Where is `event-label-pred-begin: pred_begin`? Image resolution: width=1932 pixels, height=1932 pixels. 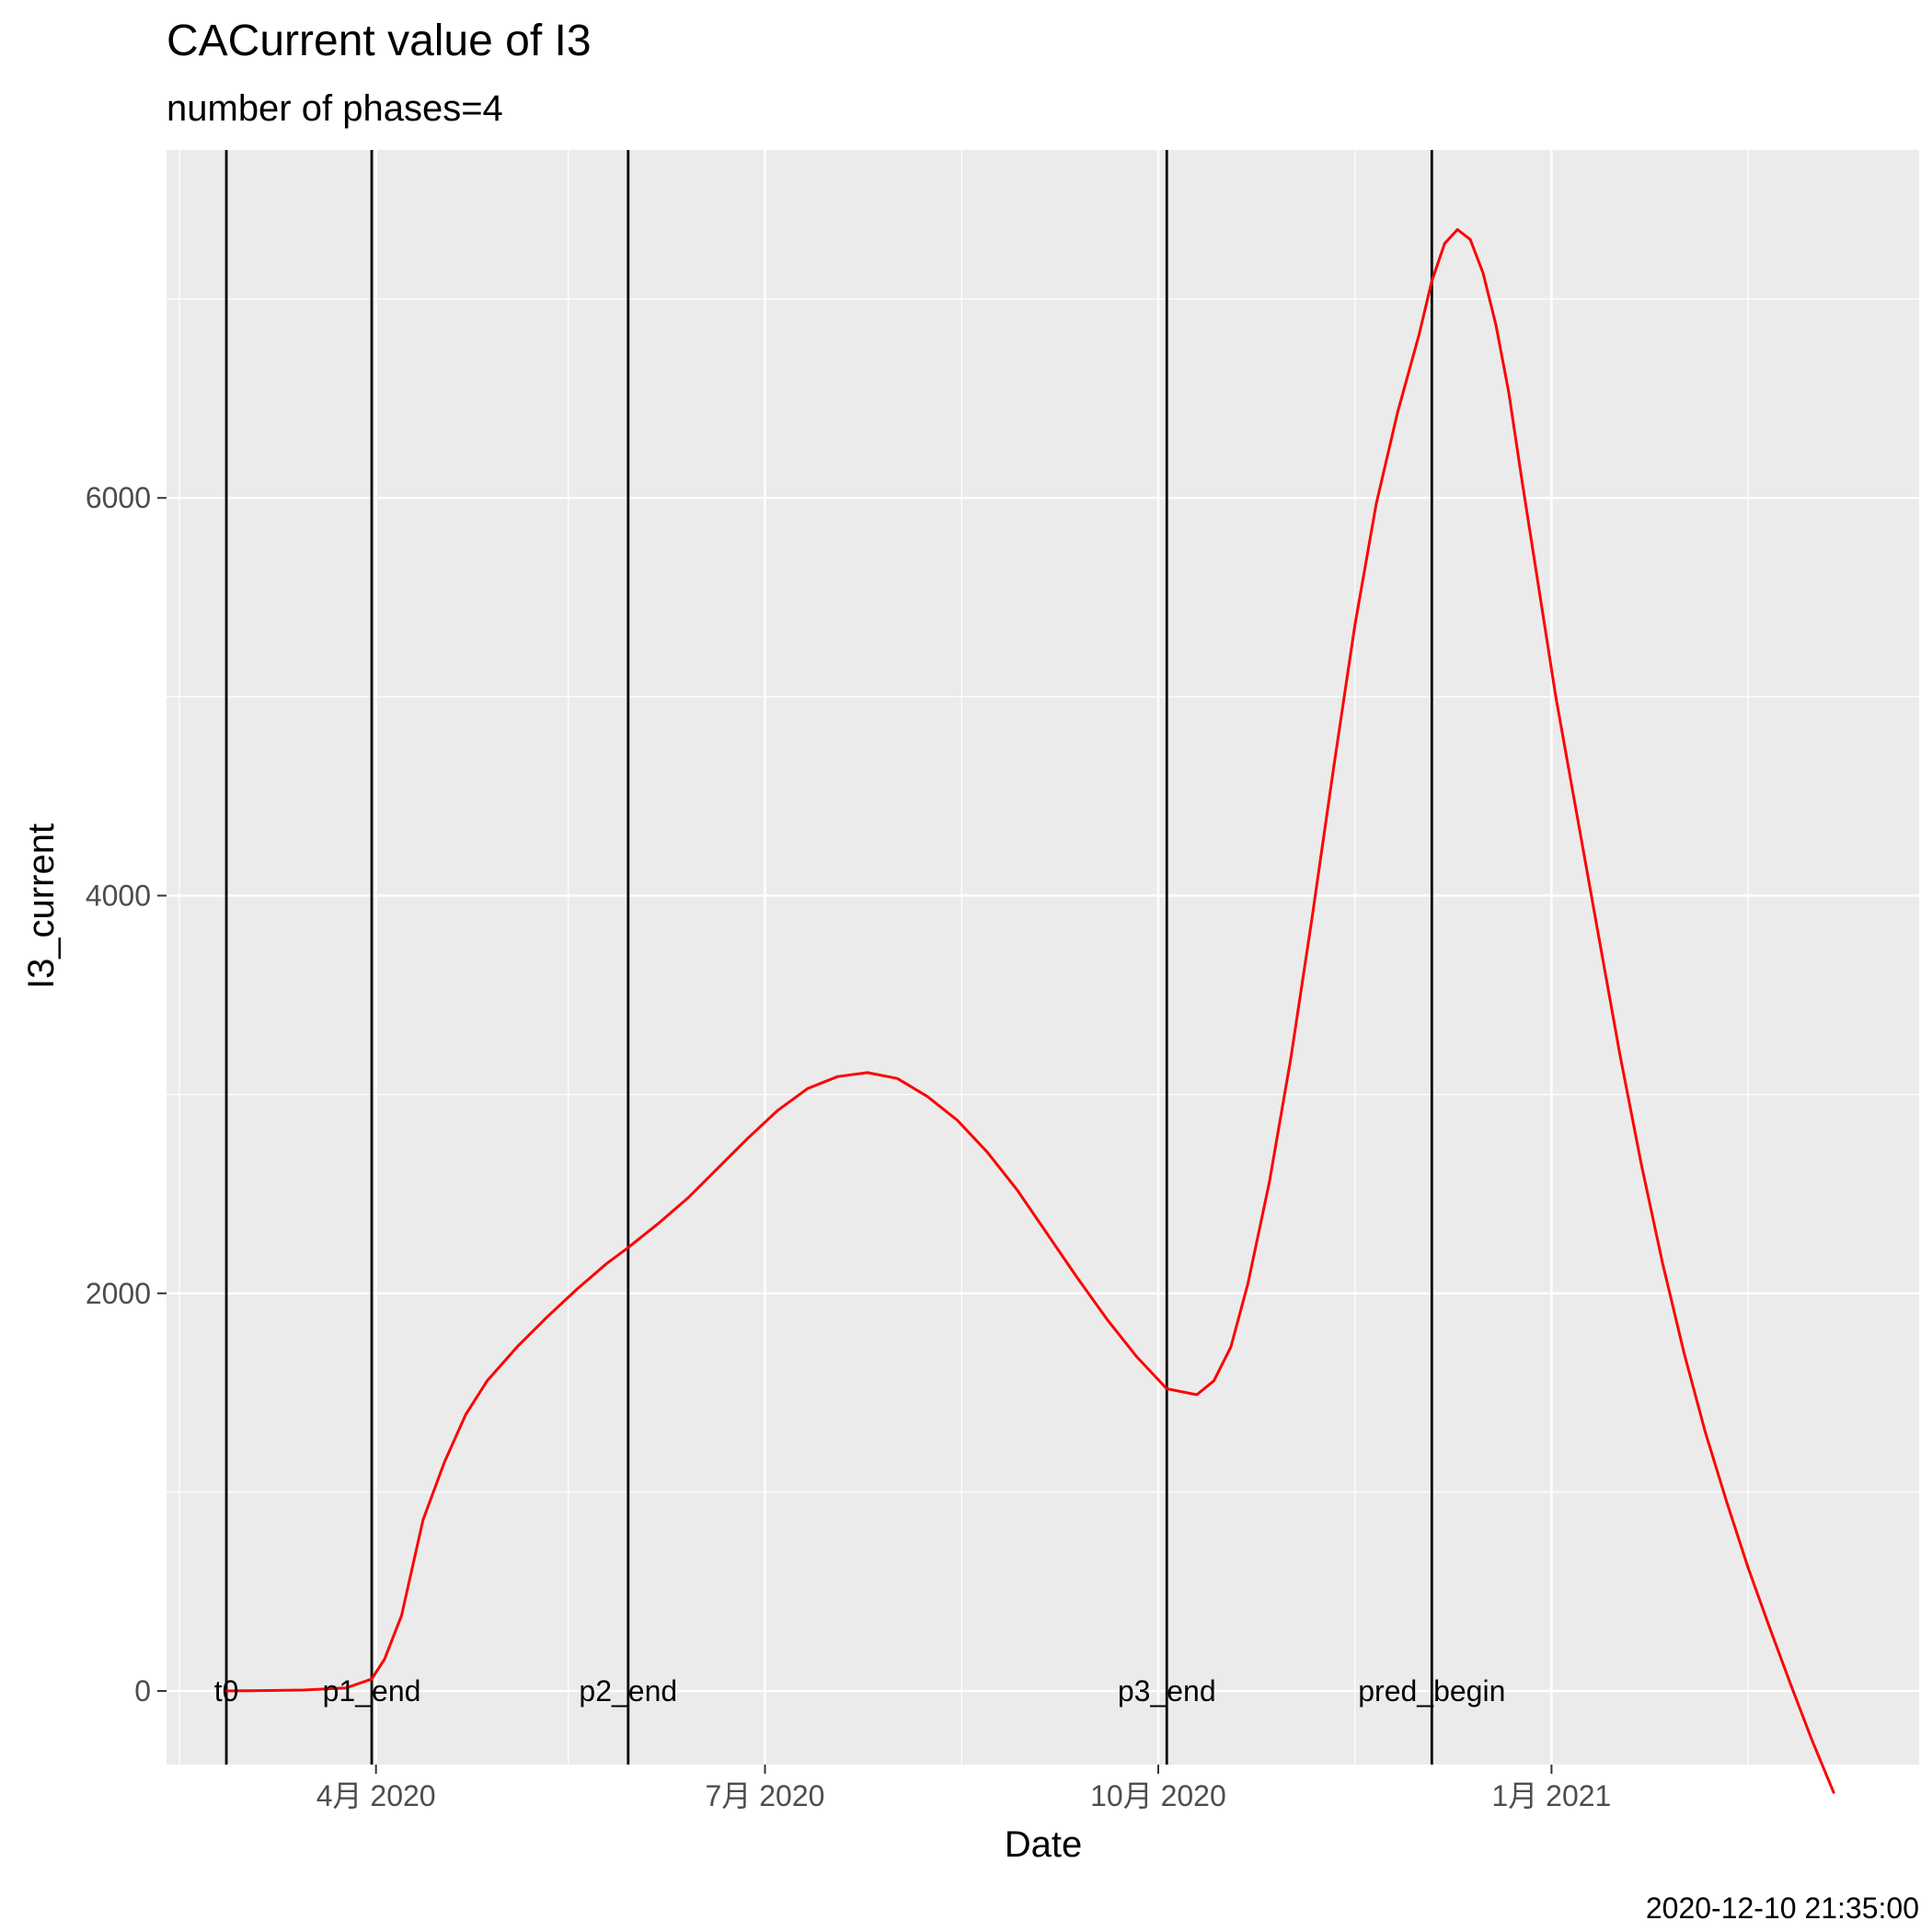 event-label-pred-begin: pred_begin is located at coordinates (1431, 1691).